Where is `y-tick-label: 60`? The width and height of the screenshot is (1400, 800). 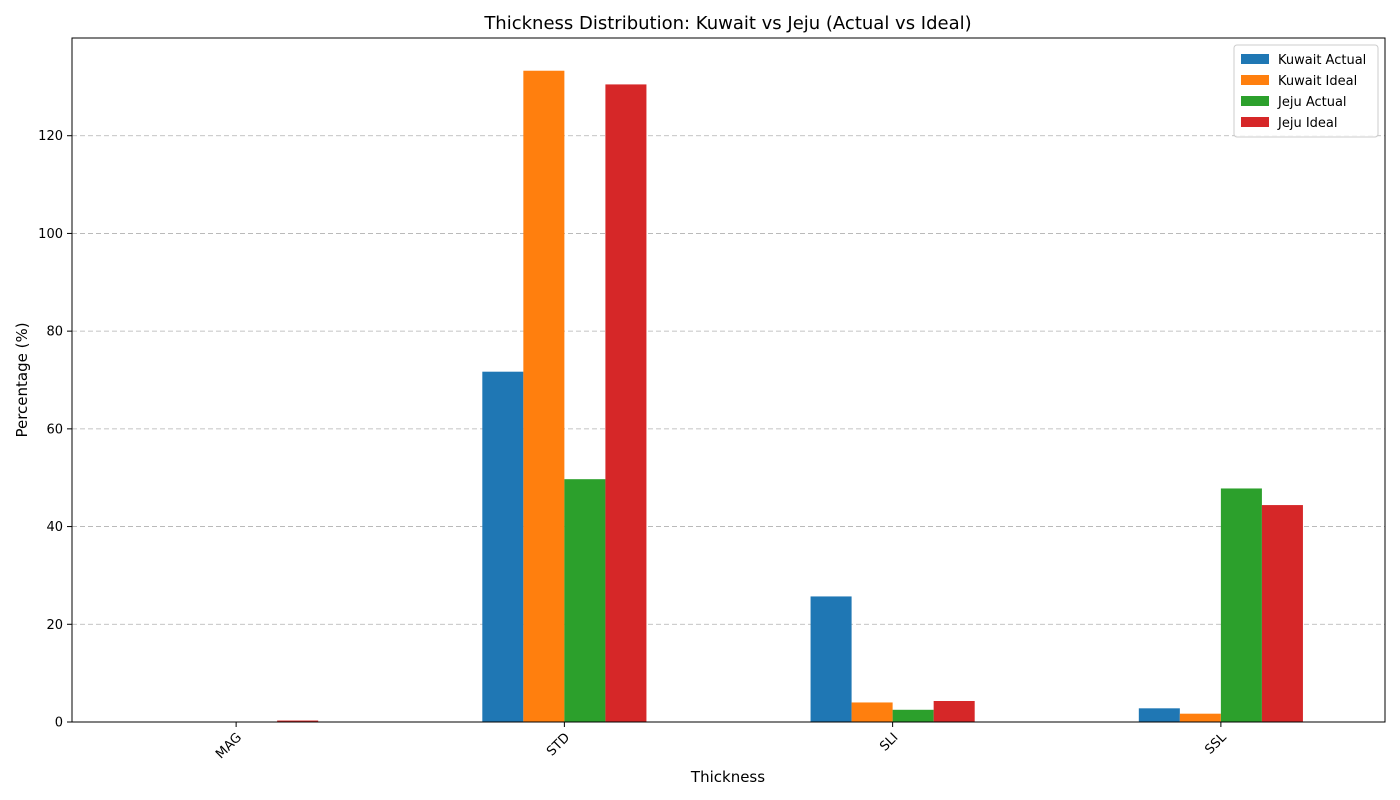
y-tick-label: 60 is located at coordinates (54, 429).